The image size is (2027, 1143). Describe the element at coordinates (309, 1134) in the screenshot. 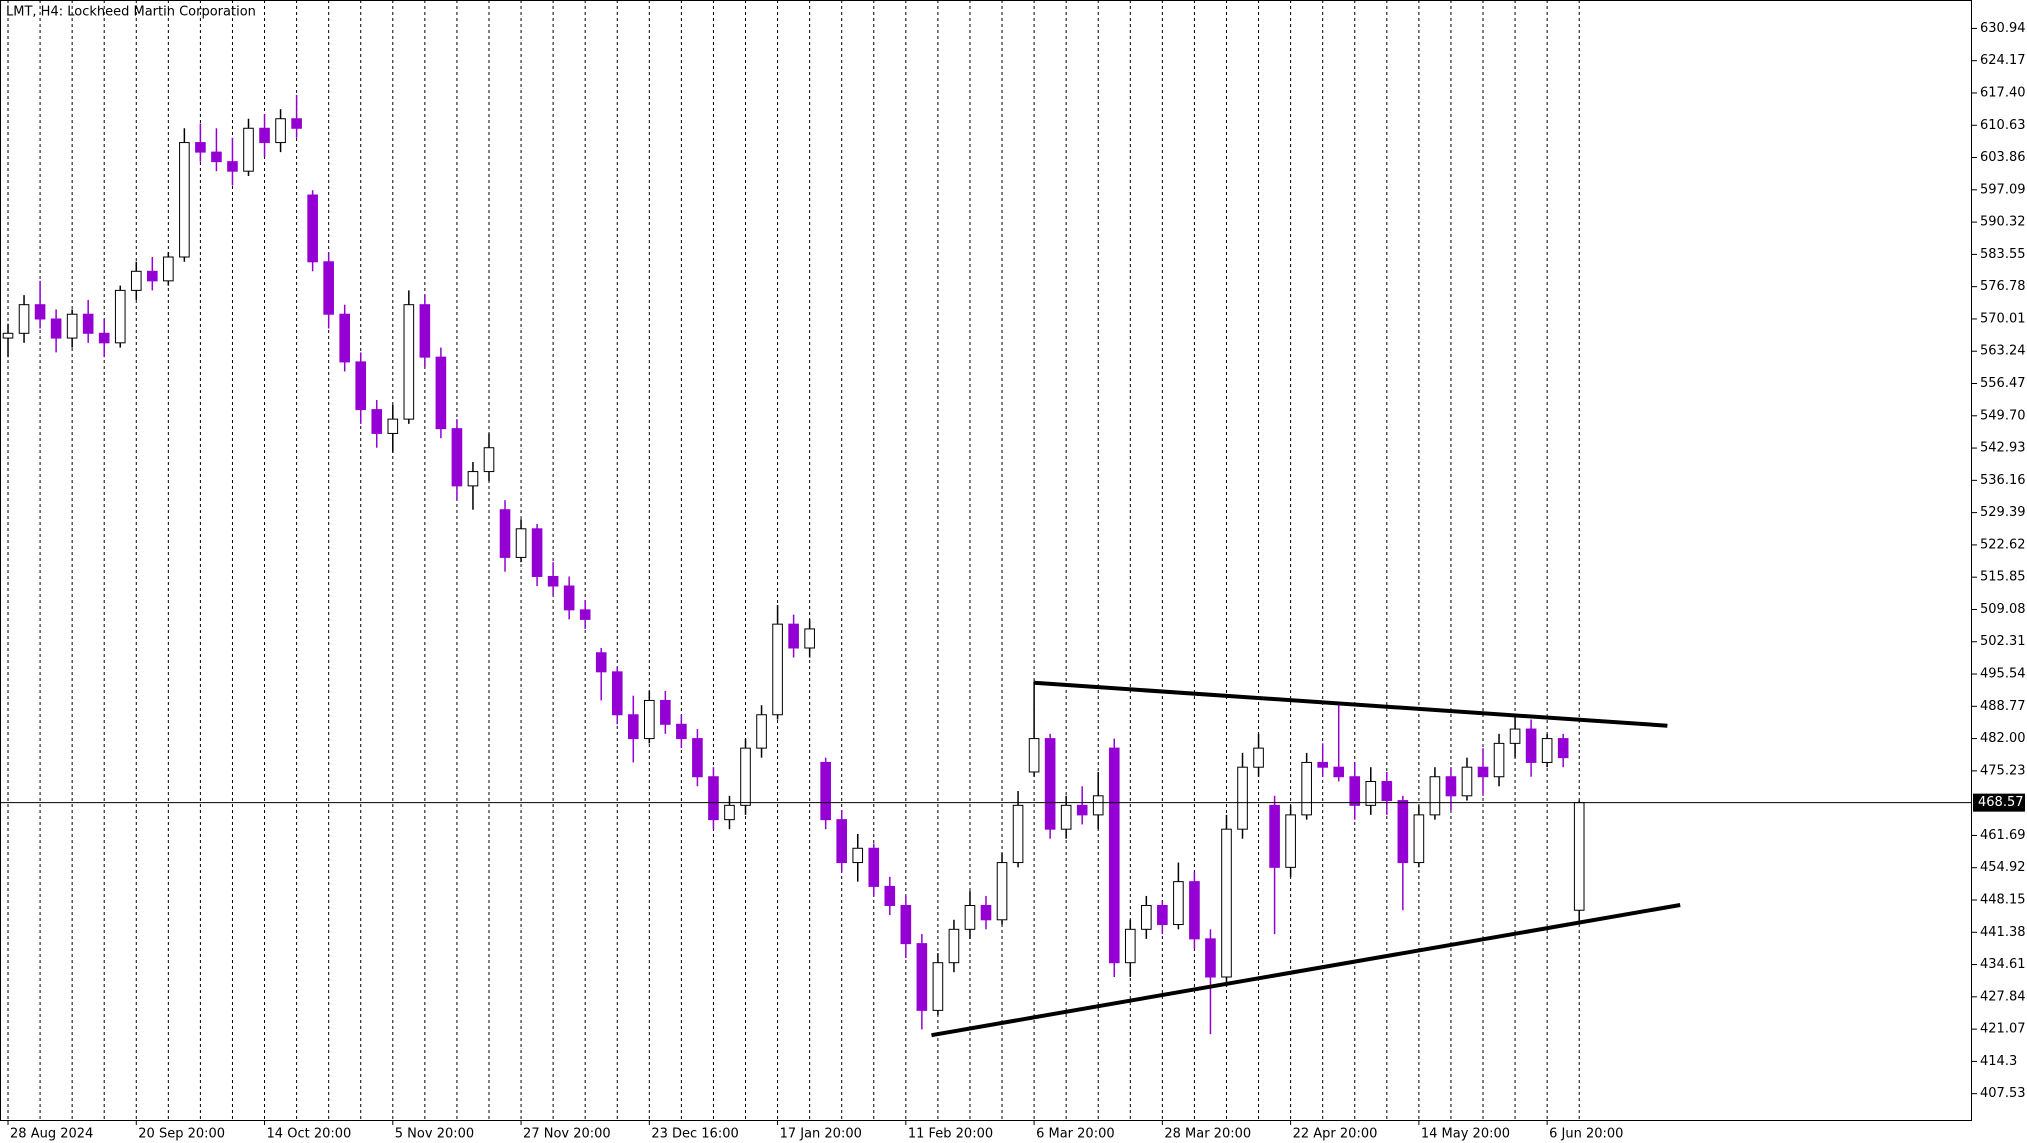

I see `x-tick-label: 14 Oct 20:00` at that location.